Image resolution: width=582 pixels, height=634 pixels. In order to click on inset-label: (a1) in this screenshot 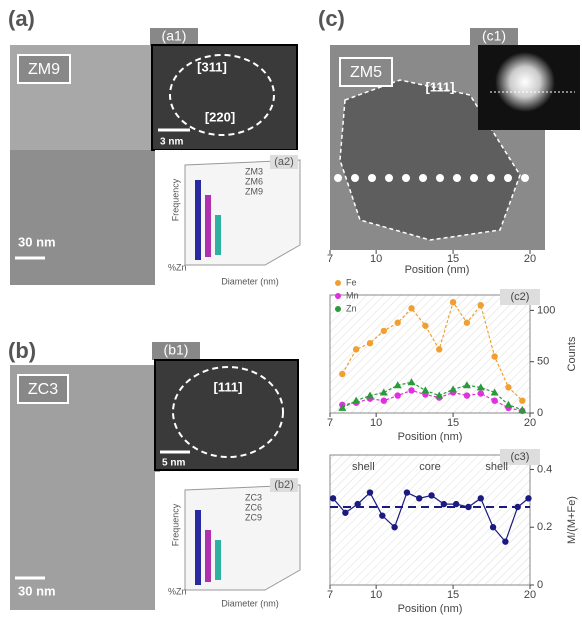, I will do `click(174, 36)`.